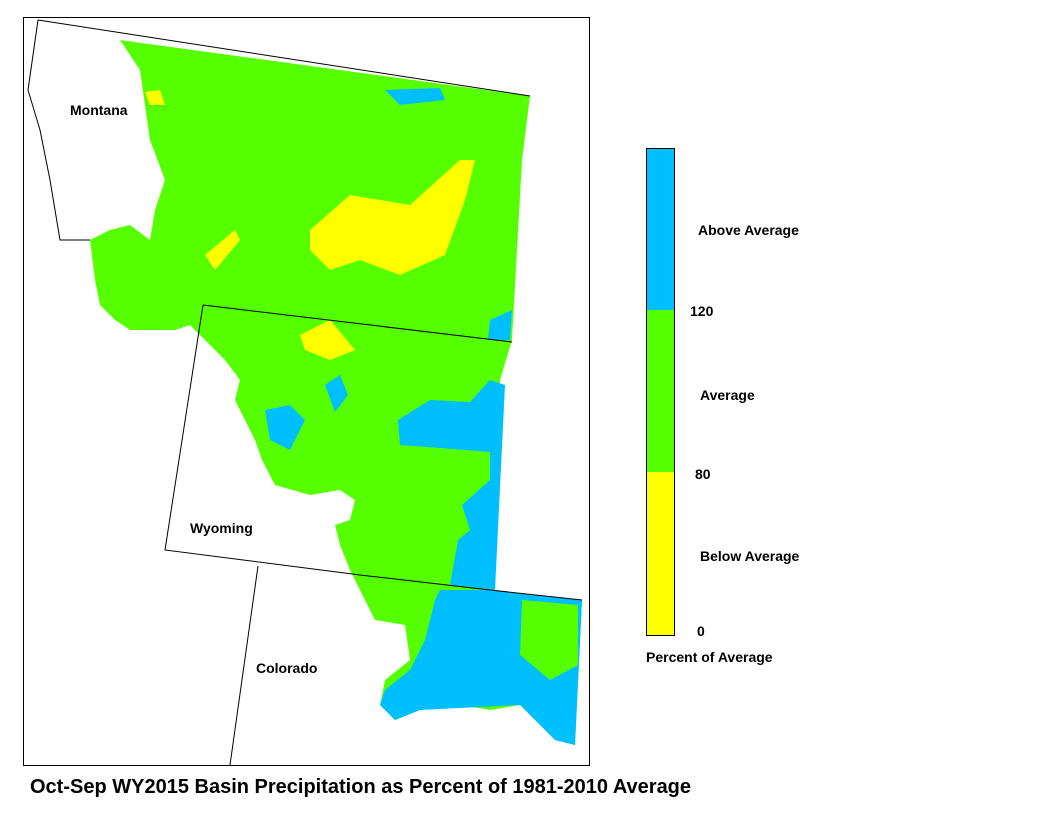 The image size is (1056, 816). I want to click on legend-label: Above Average, so click(748, 230).